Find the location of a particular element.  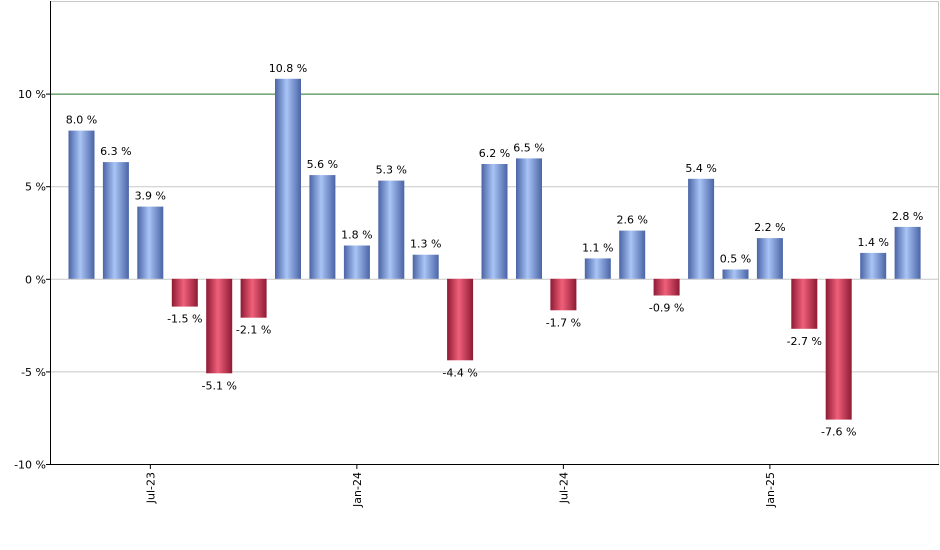

bar-value-label: 1.1 % is located at coordinates (597, 247).